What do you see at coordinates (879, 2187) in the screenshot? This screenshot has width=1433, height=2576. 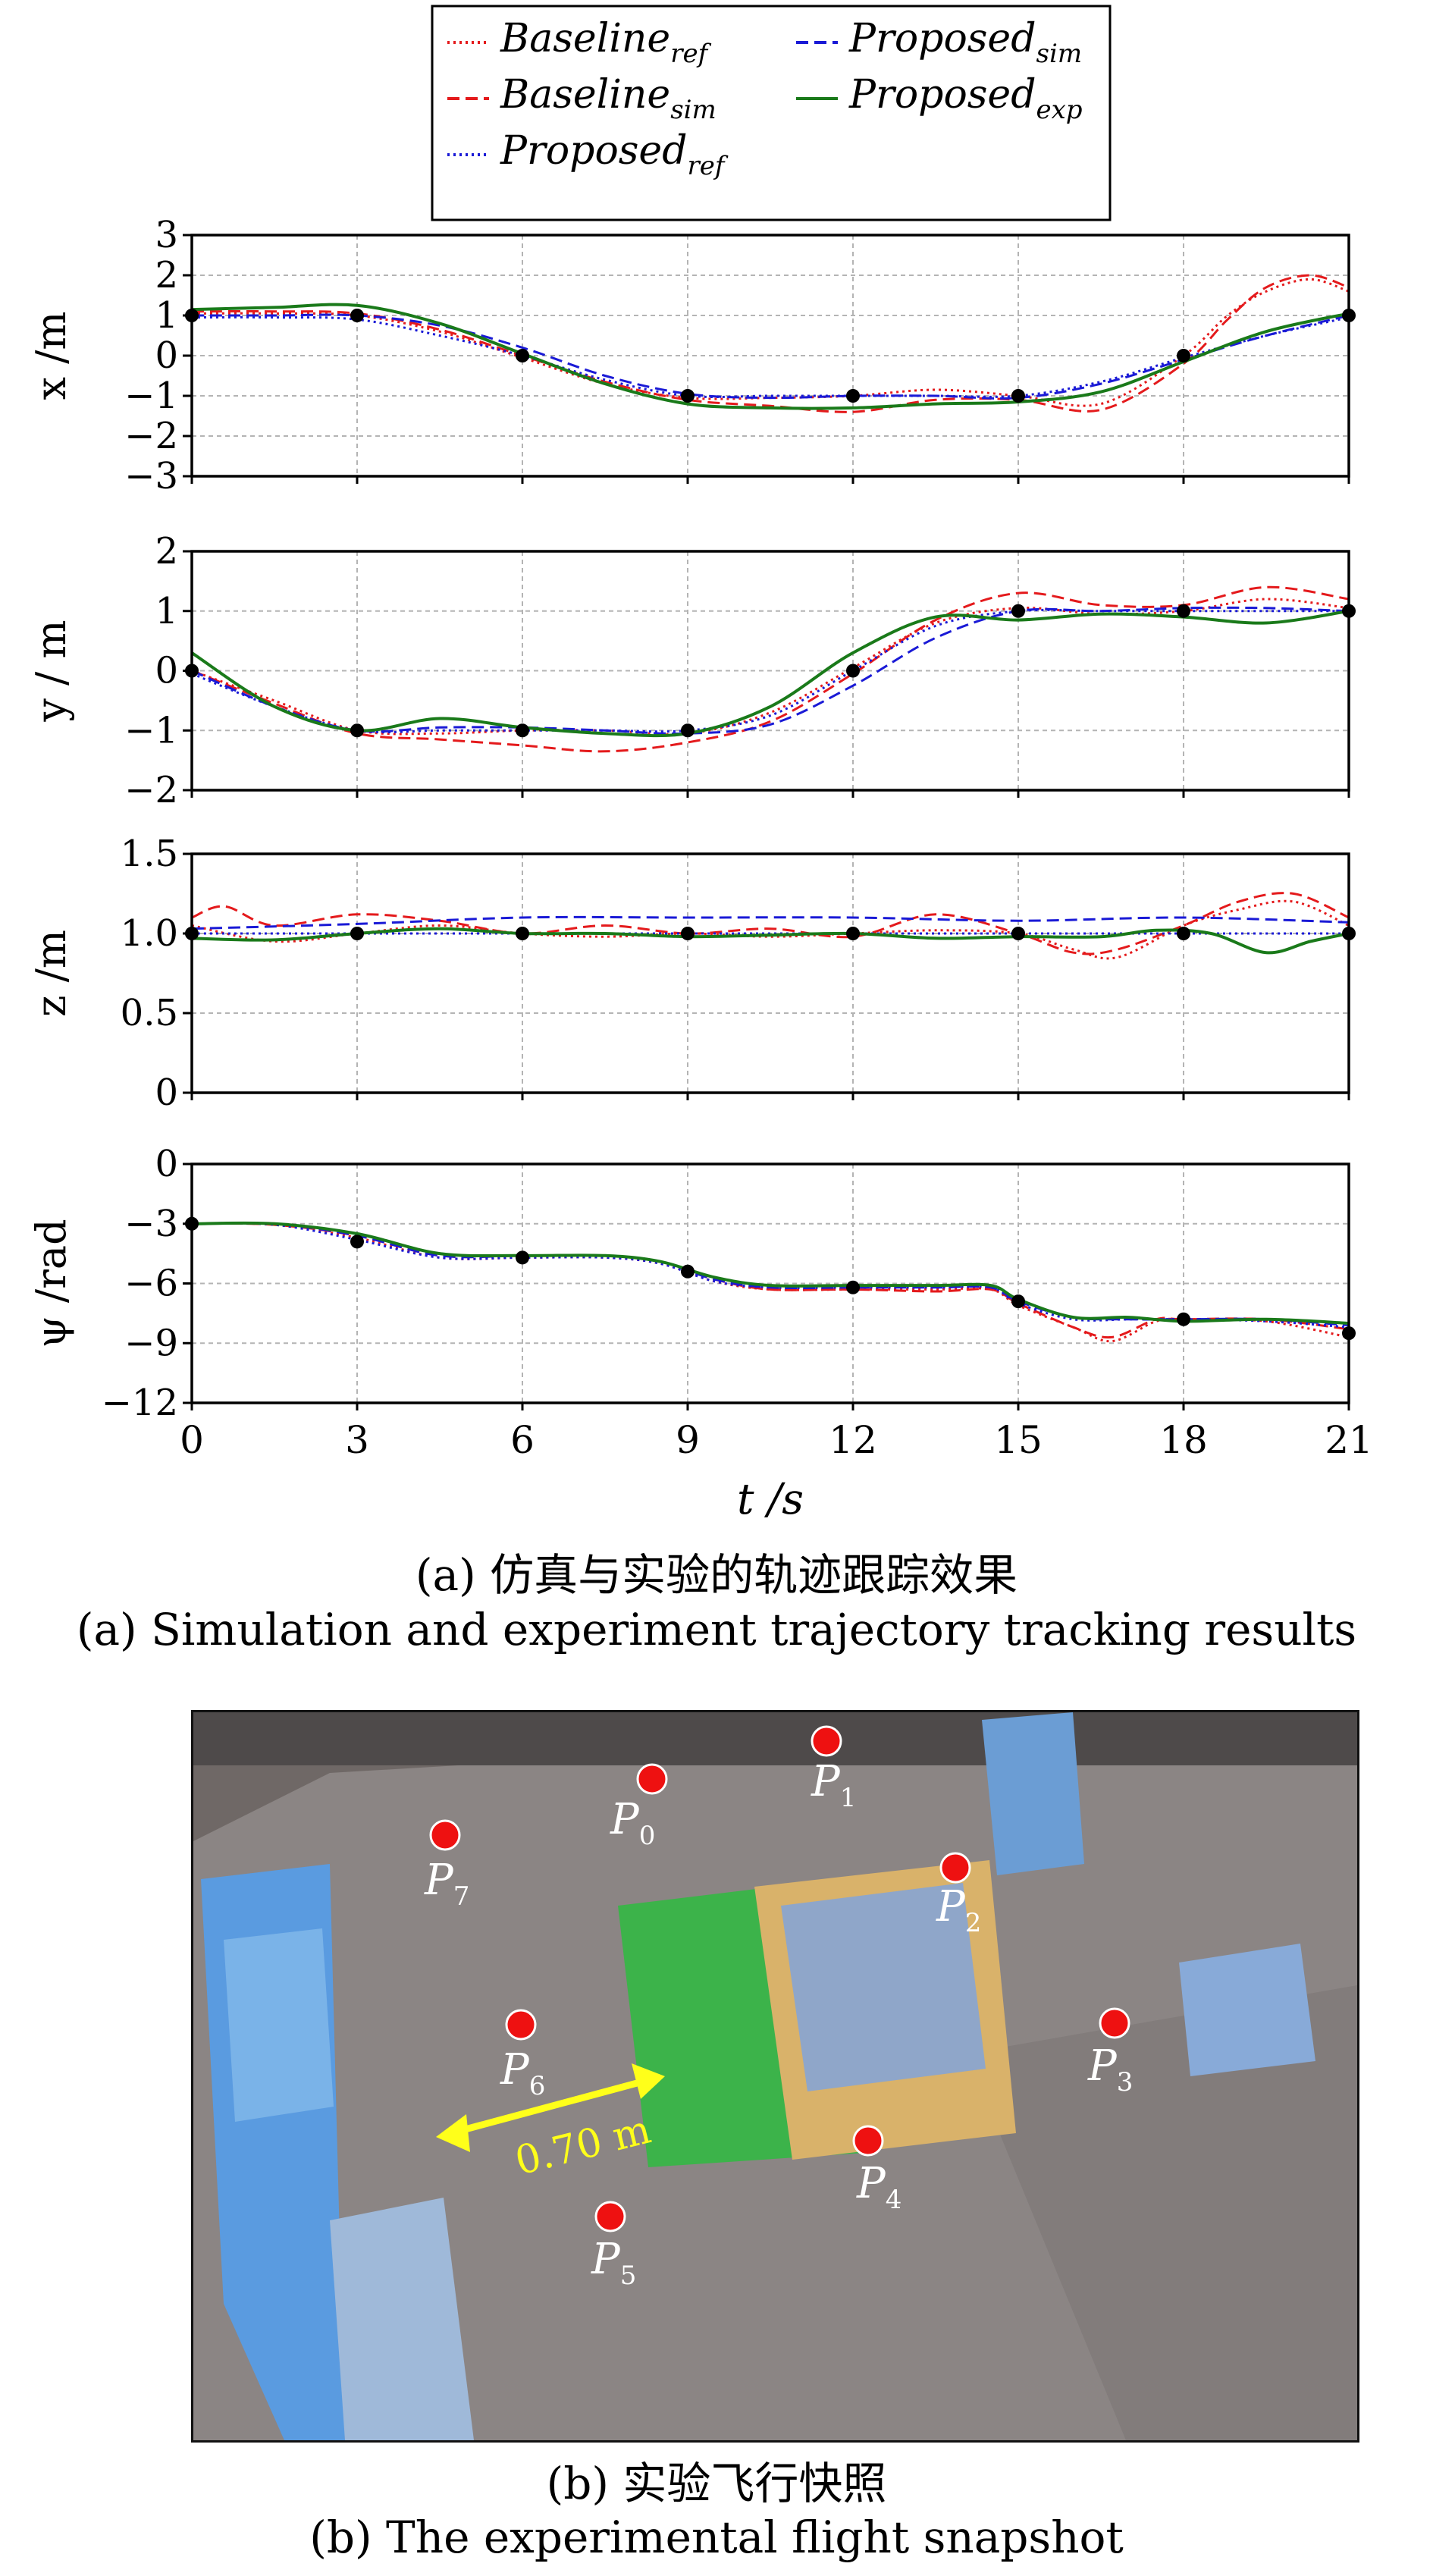 I see `waypoint-label-p4: P4` at bounding box center [879, 2187].